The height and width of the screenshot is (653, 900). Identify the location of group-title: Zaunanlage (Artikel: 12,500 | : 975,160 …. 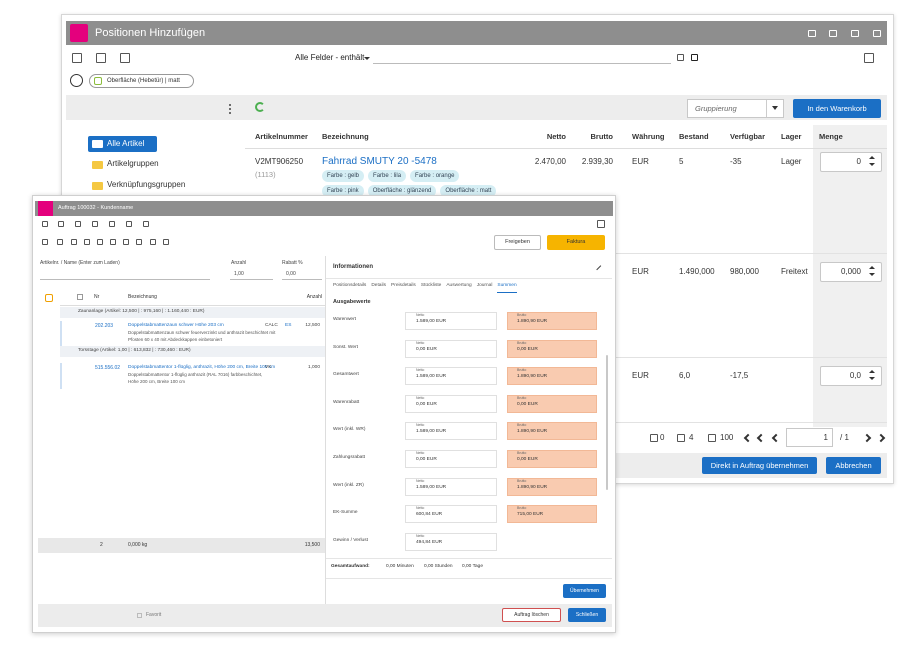
(141, 311).